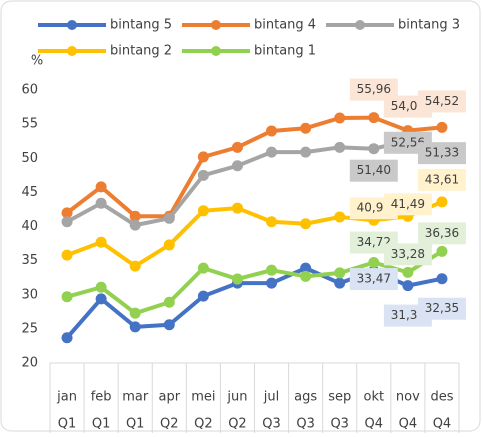 The width and height of the screenshot is (483, 437). Describe the element at coordinates (29, 124) in the screenshot. I see `y-tick-label: 55` at that location.